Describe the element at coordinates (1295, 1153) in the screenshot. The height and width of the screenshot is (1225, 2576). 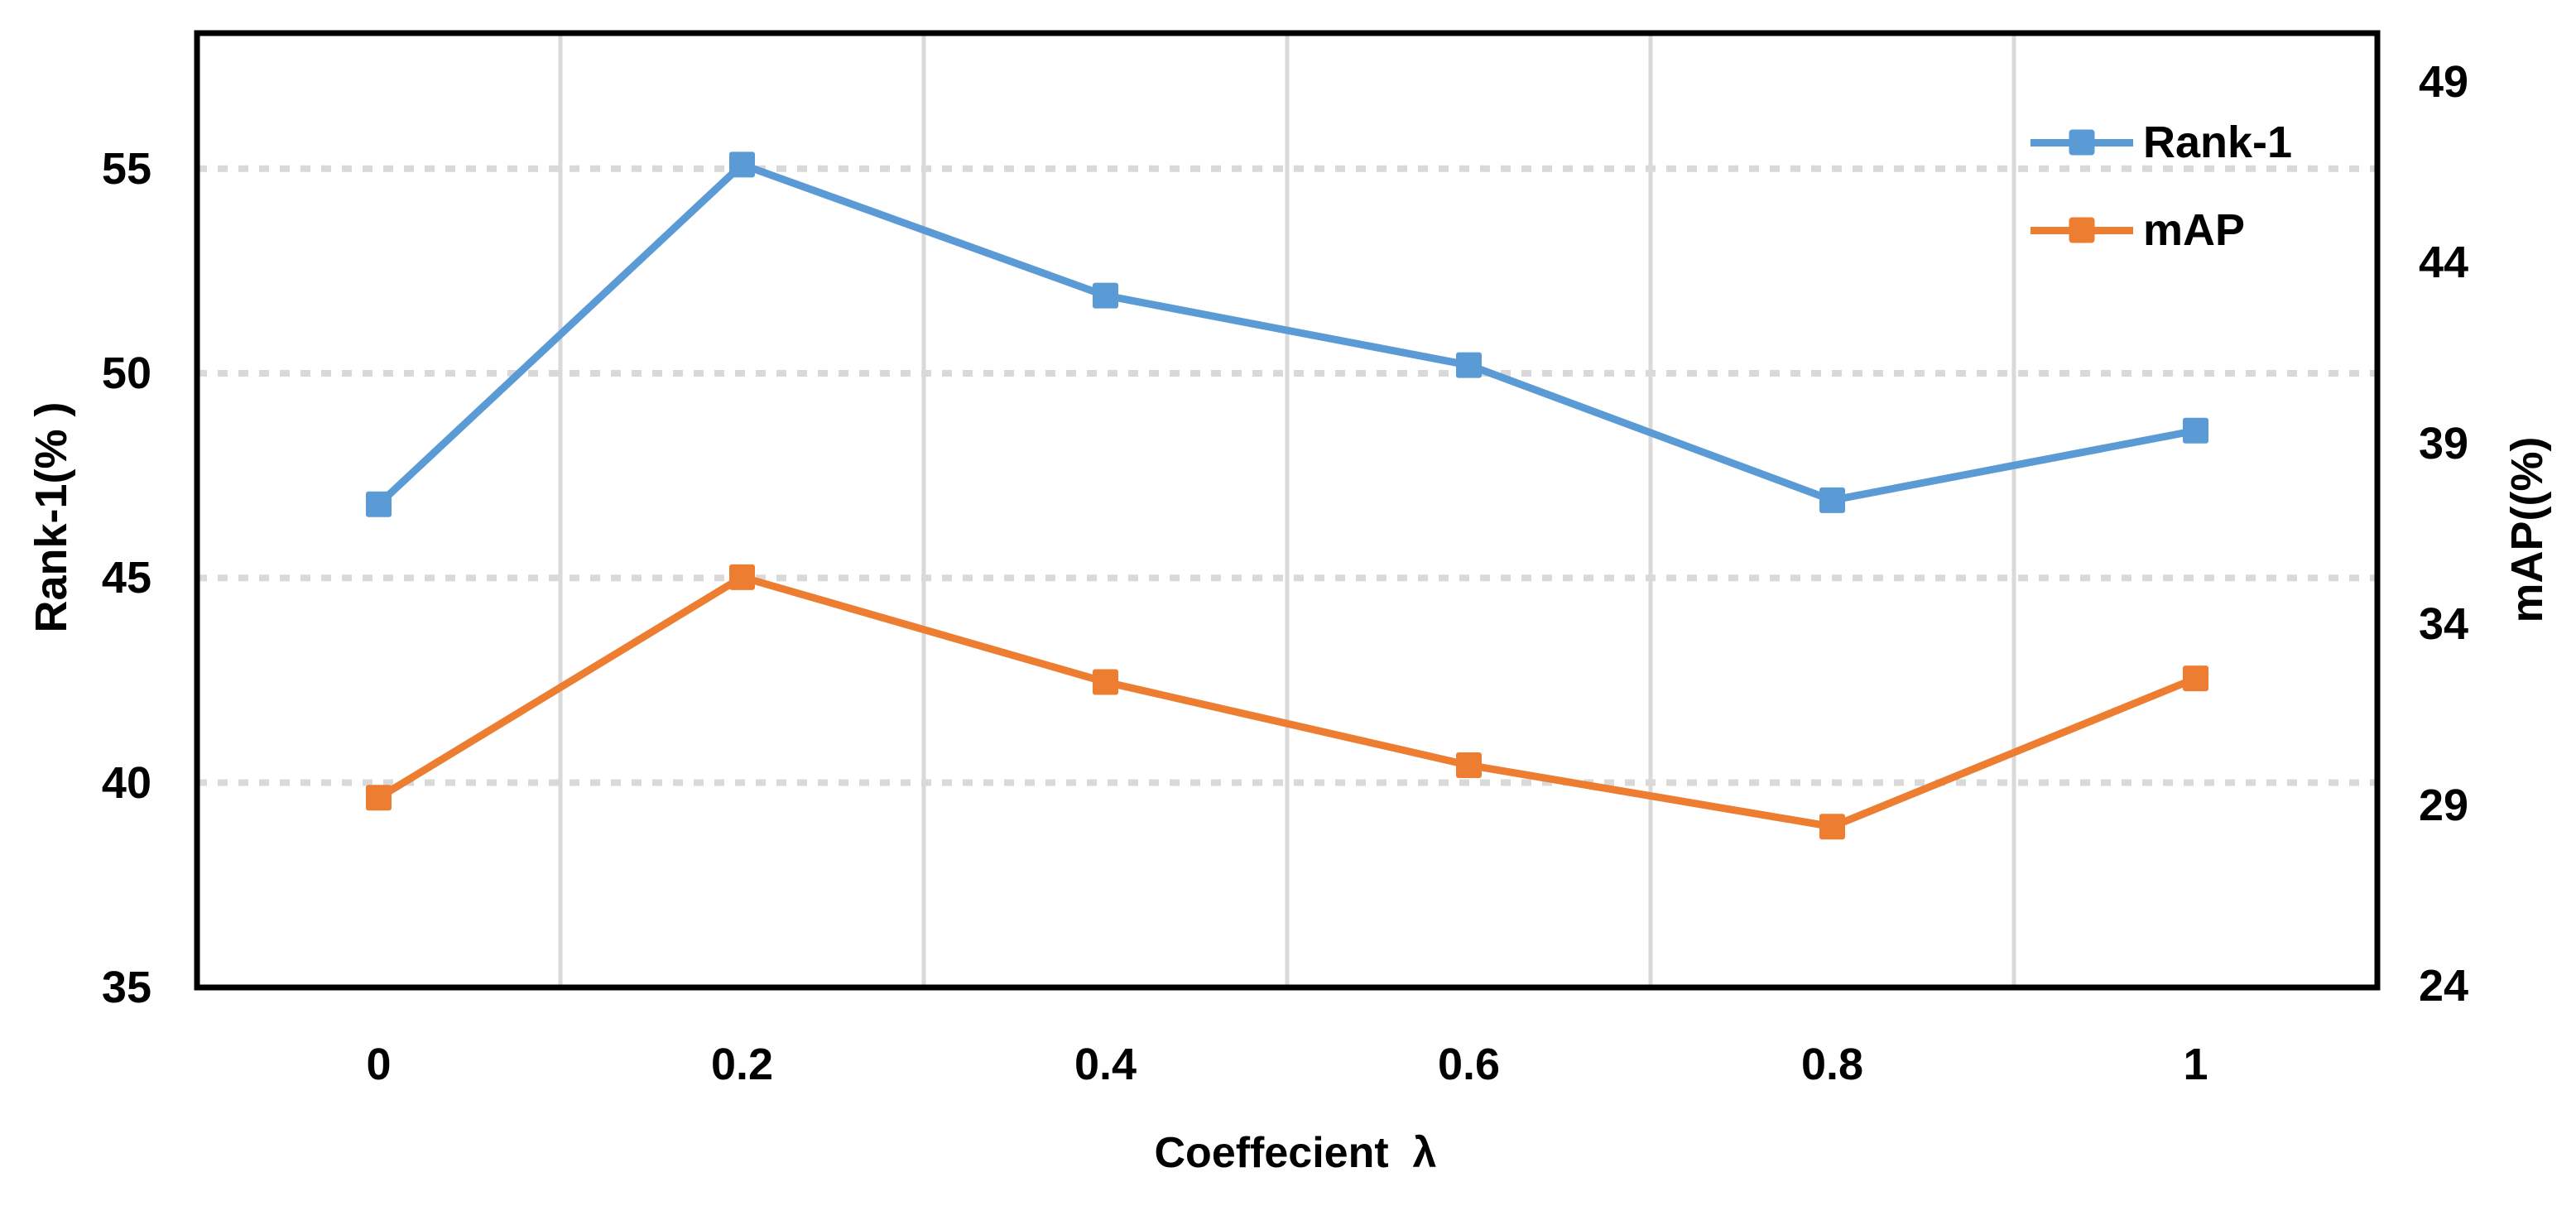
I see `x-axis-title: Coeffecient λ` at that location.